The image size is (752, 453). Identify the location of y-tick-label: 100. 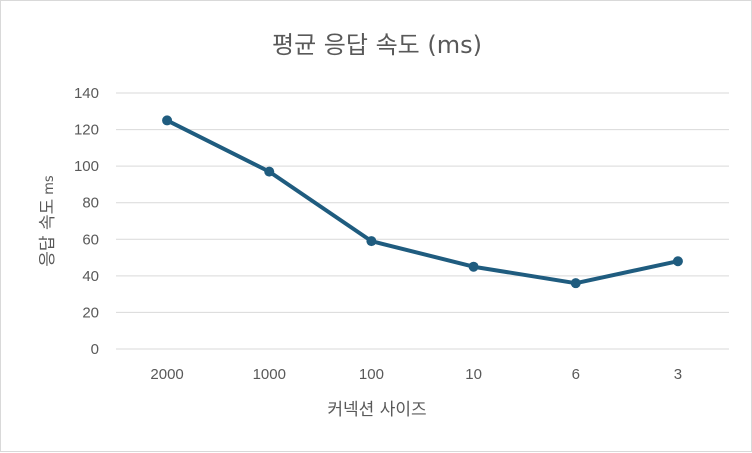
(86, 166).